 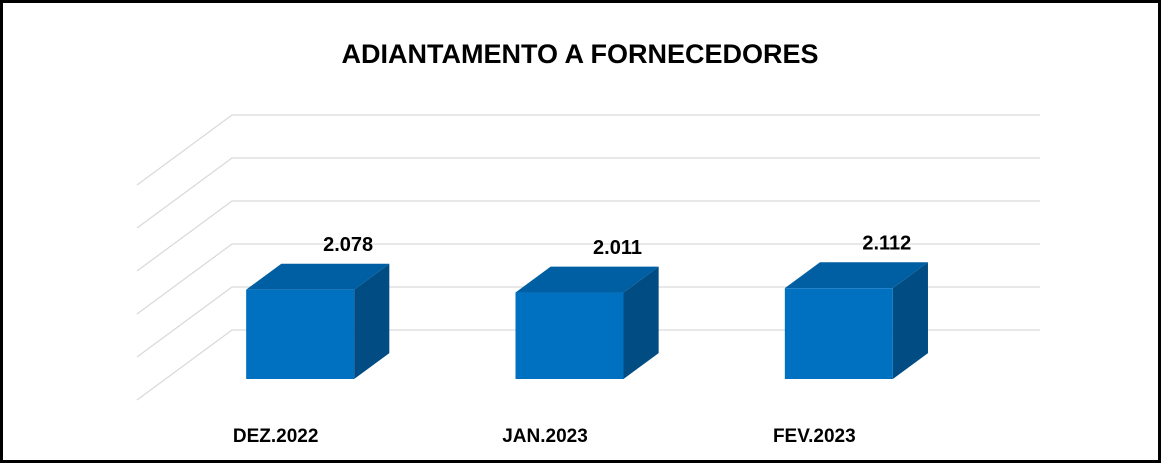 What do you see at coordinates (617, 248) in the screenshot?
I see `data-label: 2.011` at bounding box center [617, 248].